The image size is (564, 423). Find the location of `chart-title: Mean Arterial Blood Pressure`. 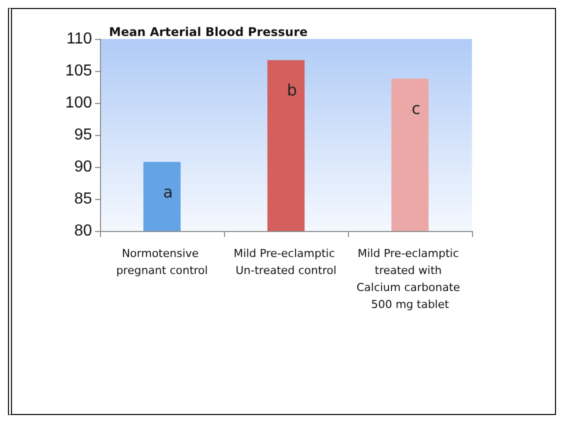

chart-title: Mean Arterial Blood Pressure is located at coordinates (208, 32).